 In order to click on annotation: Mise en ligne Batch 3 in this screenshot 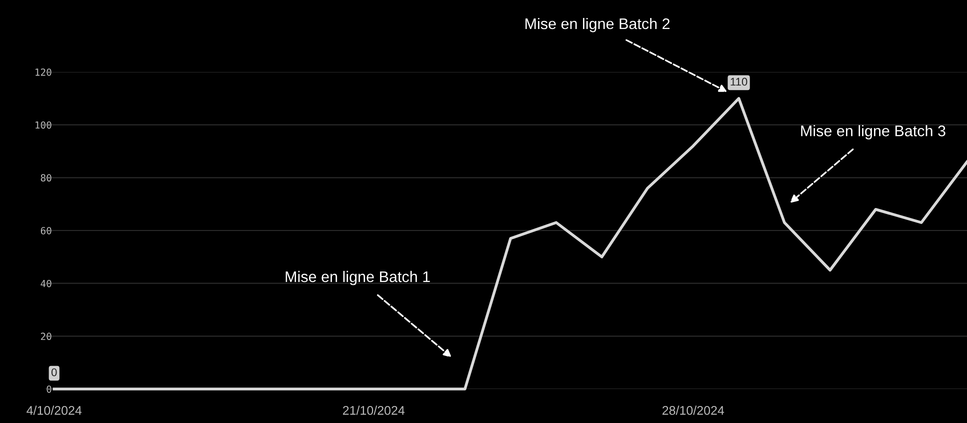, I will do `click(873, 132)`.